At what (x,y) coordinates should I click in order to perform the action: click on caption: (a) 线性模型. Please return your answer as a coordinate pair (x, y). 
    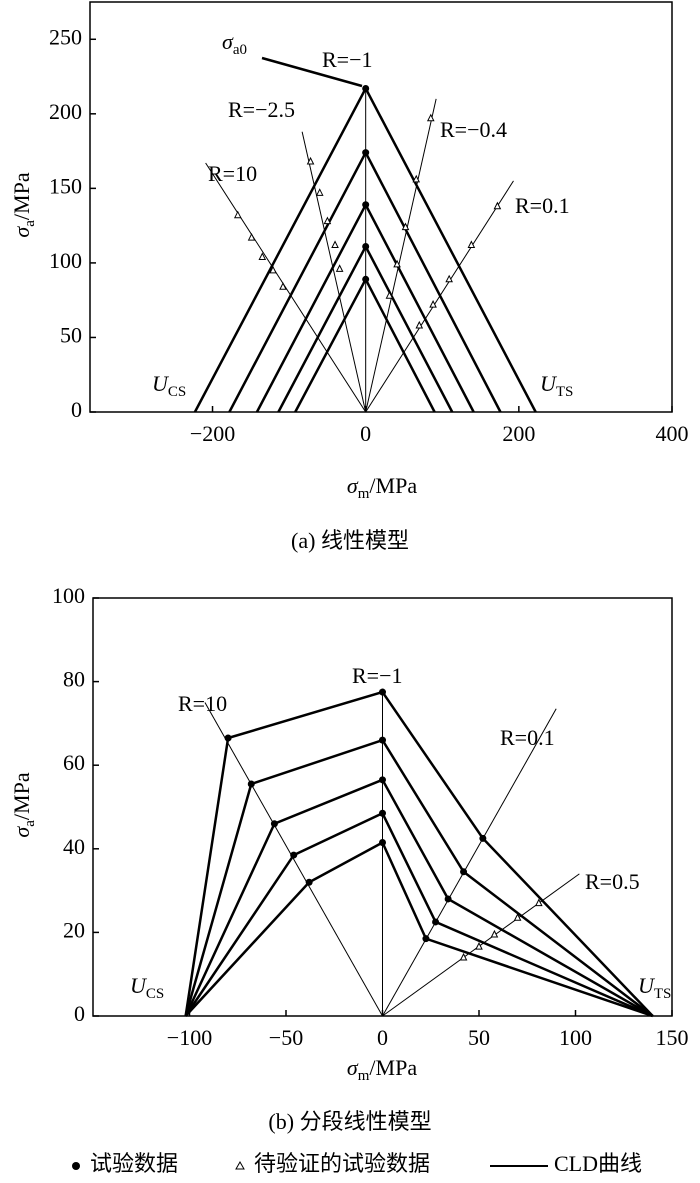
    Looking at the image, I should click on (350, 540).